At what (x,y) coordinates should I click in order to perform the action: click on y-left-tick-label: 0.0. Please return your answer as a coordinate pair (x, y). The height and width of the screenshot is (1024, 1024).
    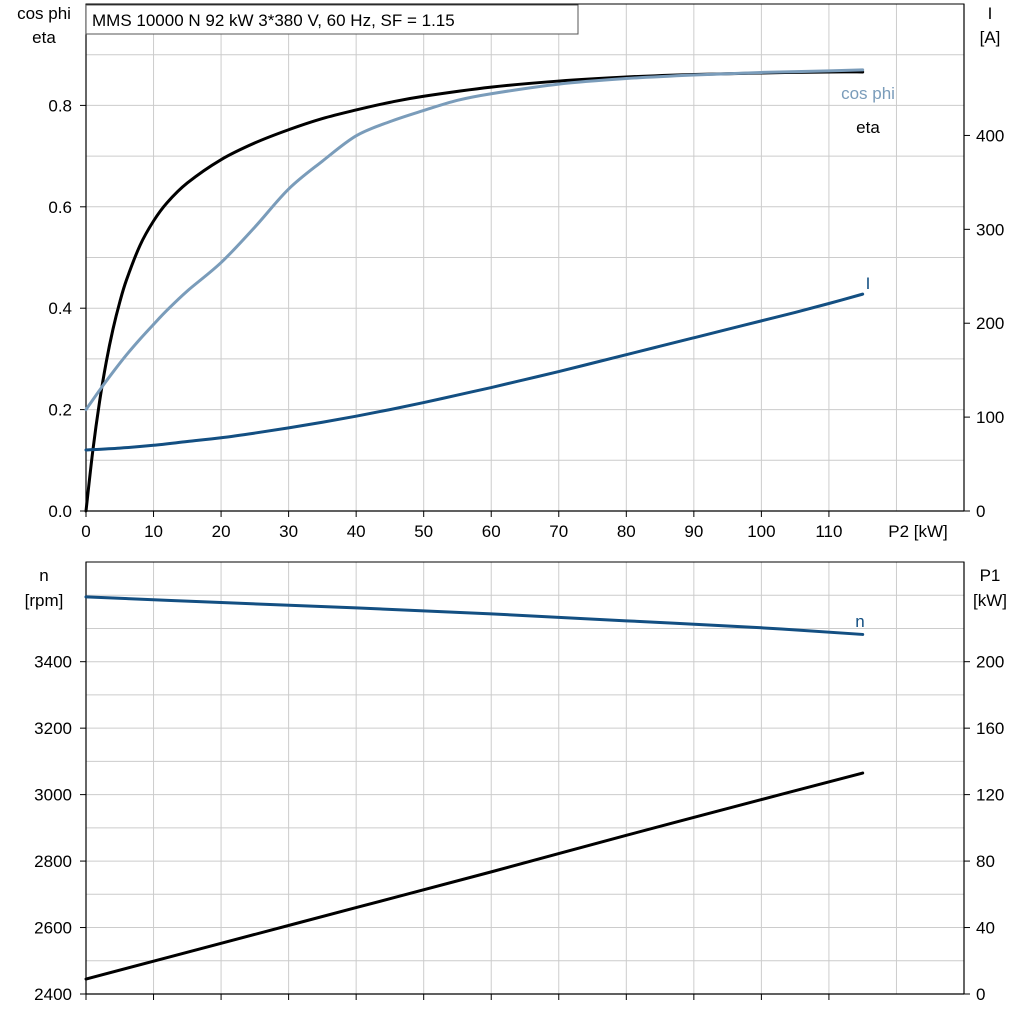
    Looking at the image, I should click on (60, 511).